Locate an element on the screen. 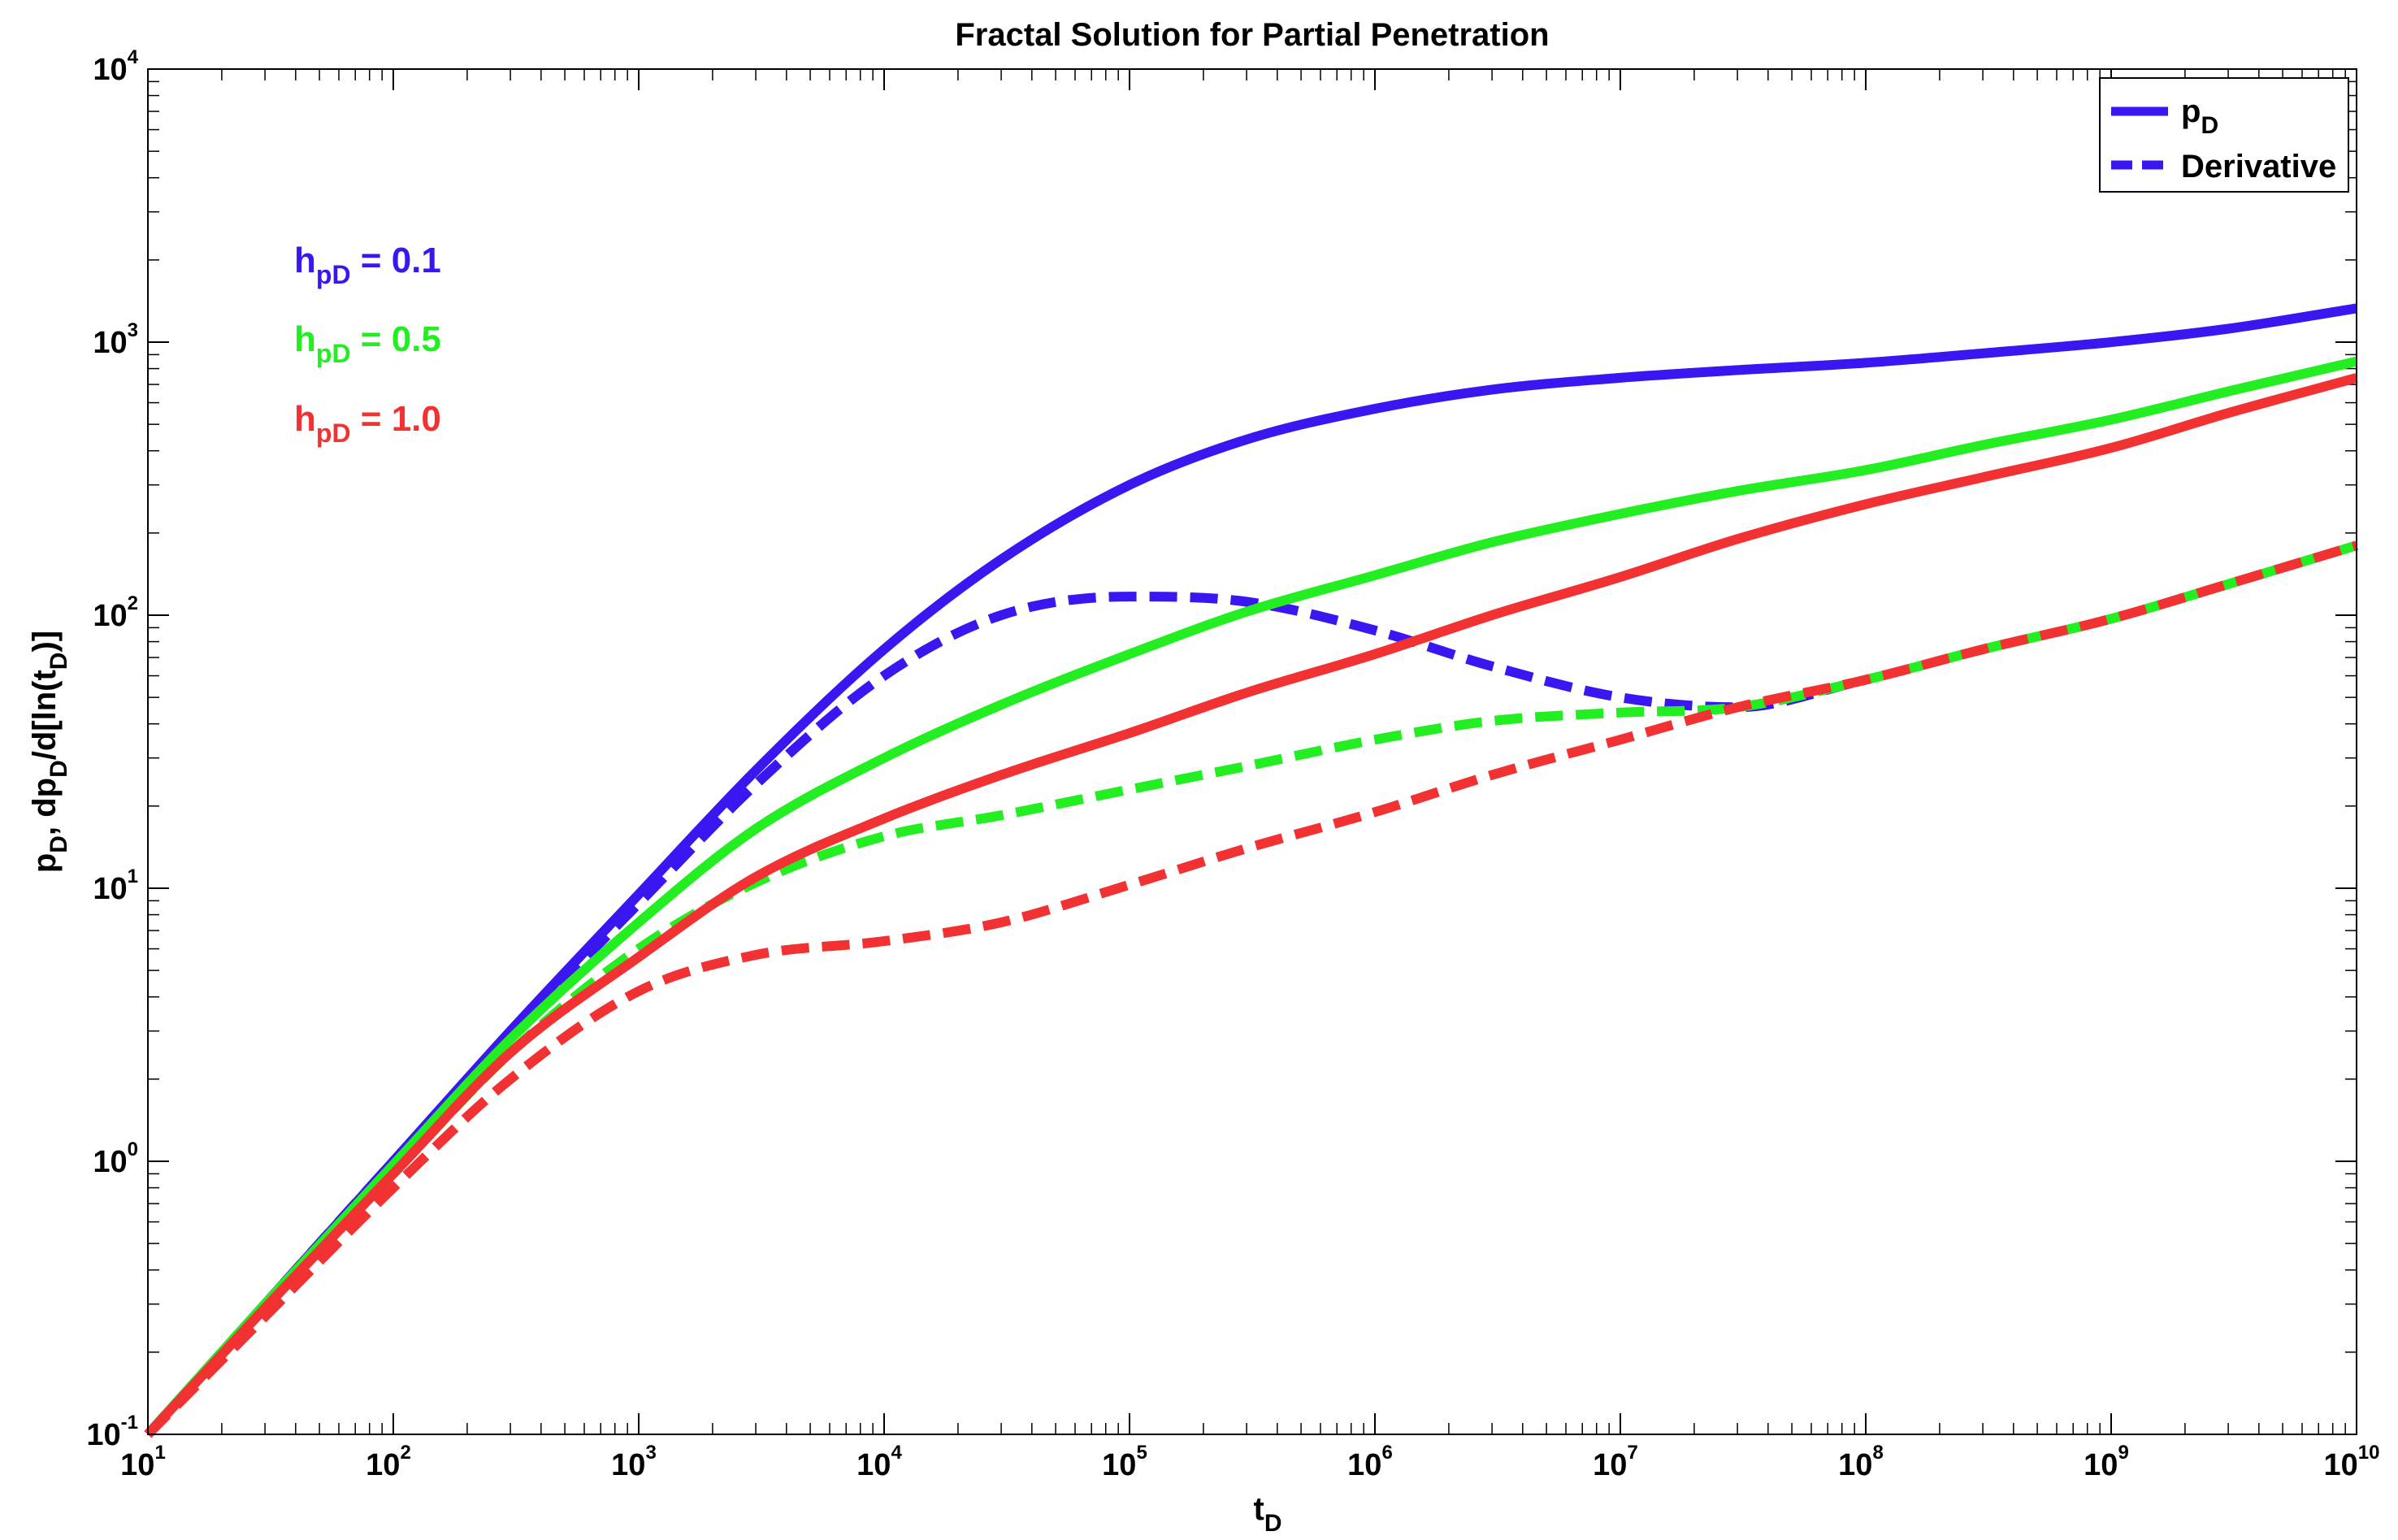  y-tick-label: 10⁴ is located at coordinates (115, 66).